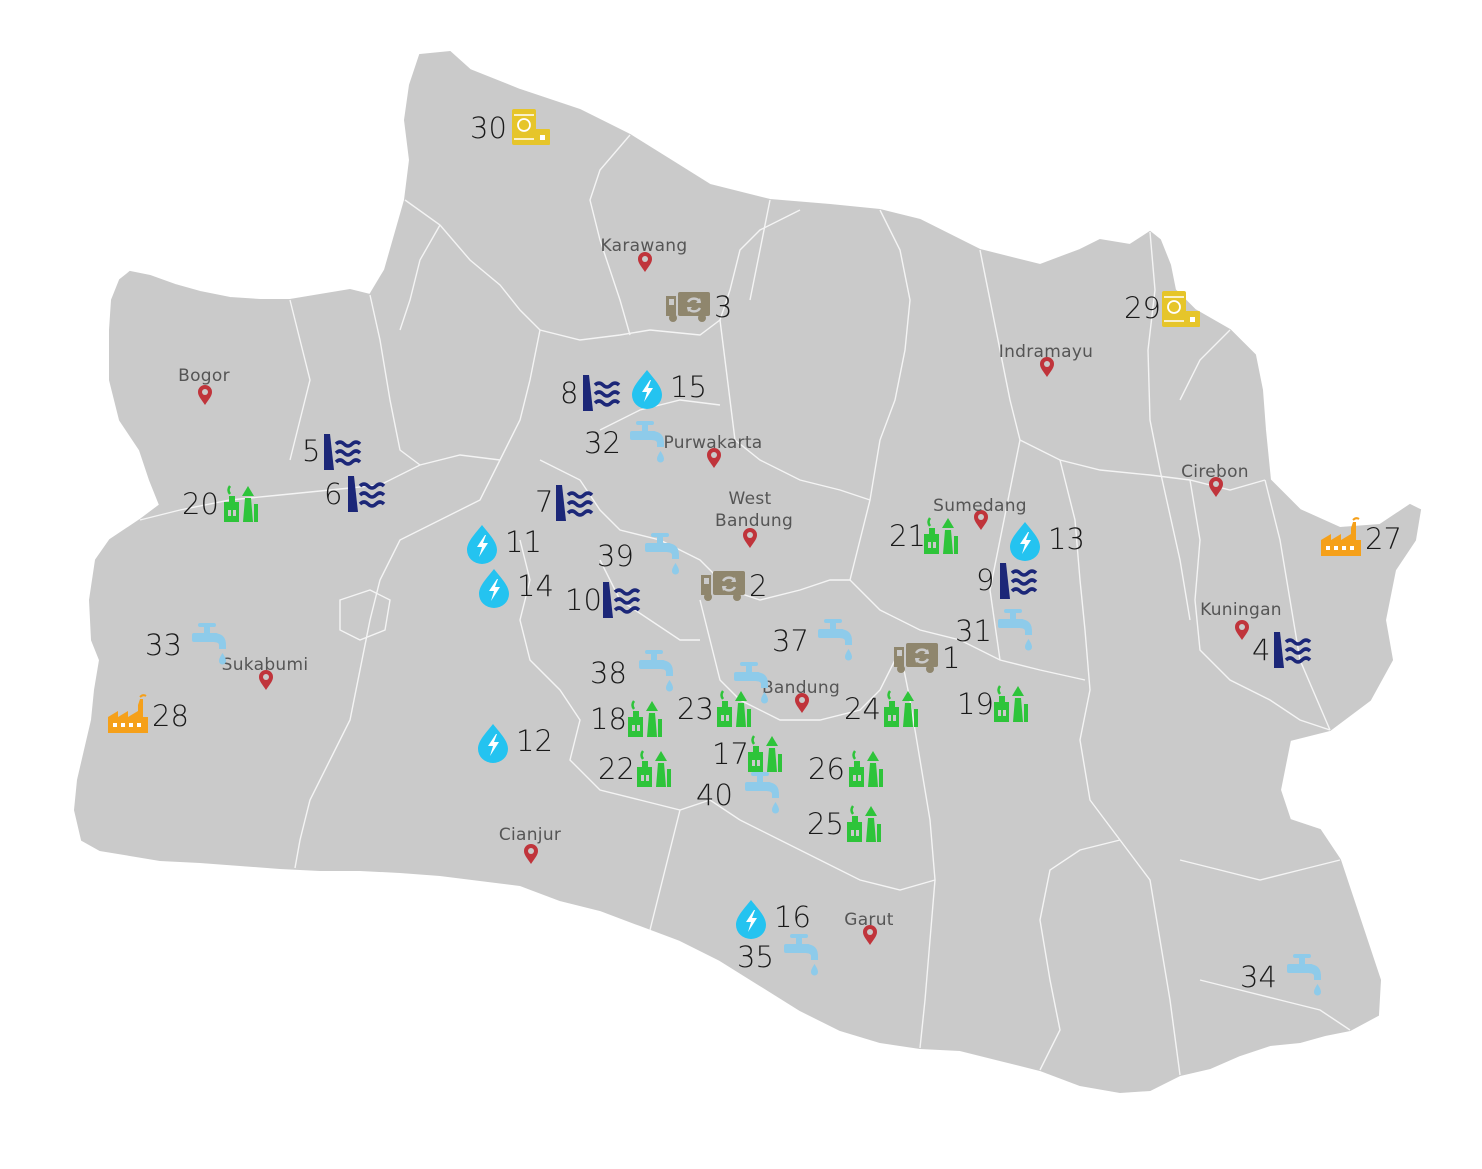  Describe the element at coordinates (758, 586) in the screenshot. I see `marker-number: 2` at that location.